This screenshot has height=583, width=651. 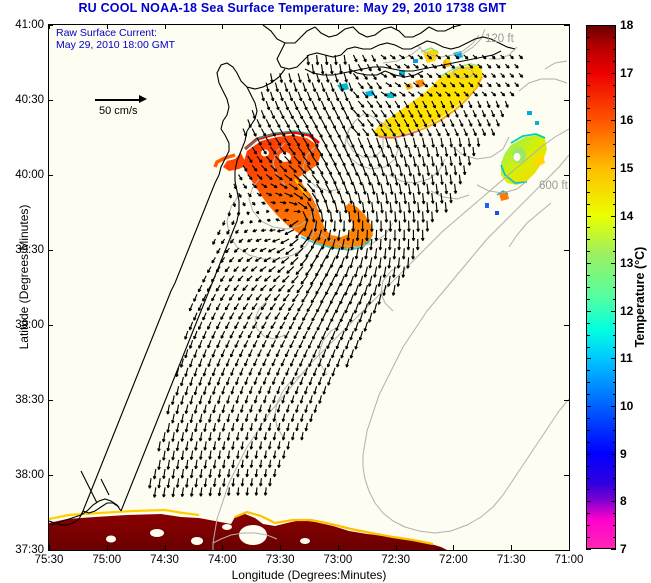 I want to click on colorbar-tick-label: 17, so click(x=627, y=72).